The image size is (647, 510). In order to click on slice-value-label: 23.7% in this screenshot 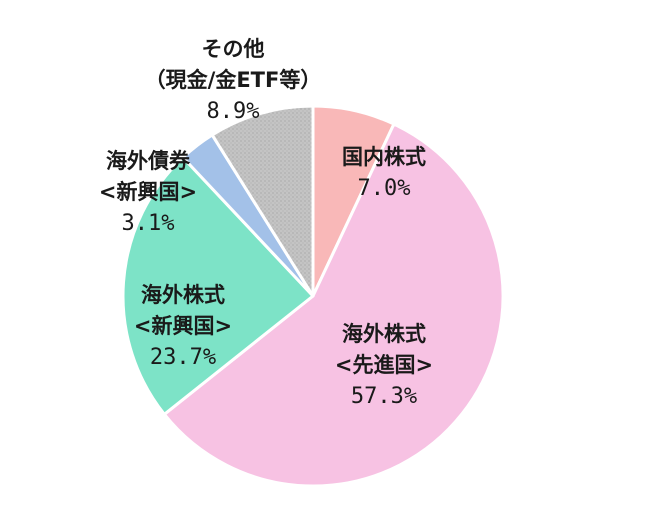, I will do `click(183, 357)`.